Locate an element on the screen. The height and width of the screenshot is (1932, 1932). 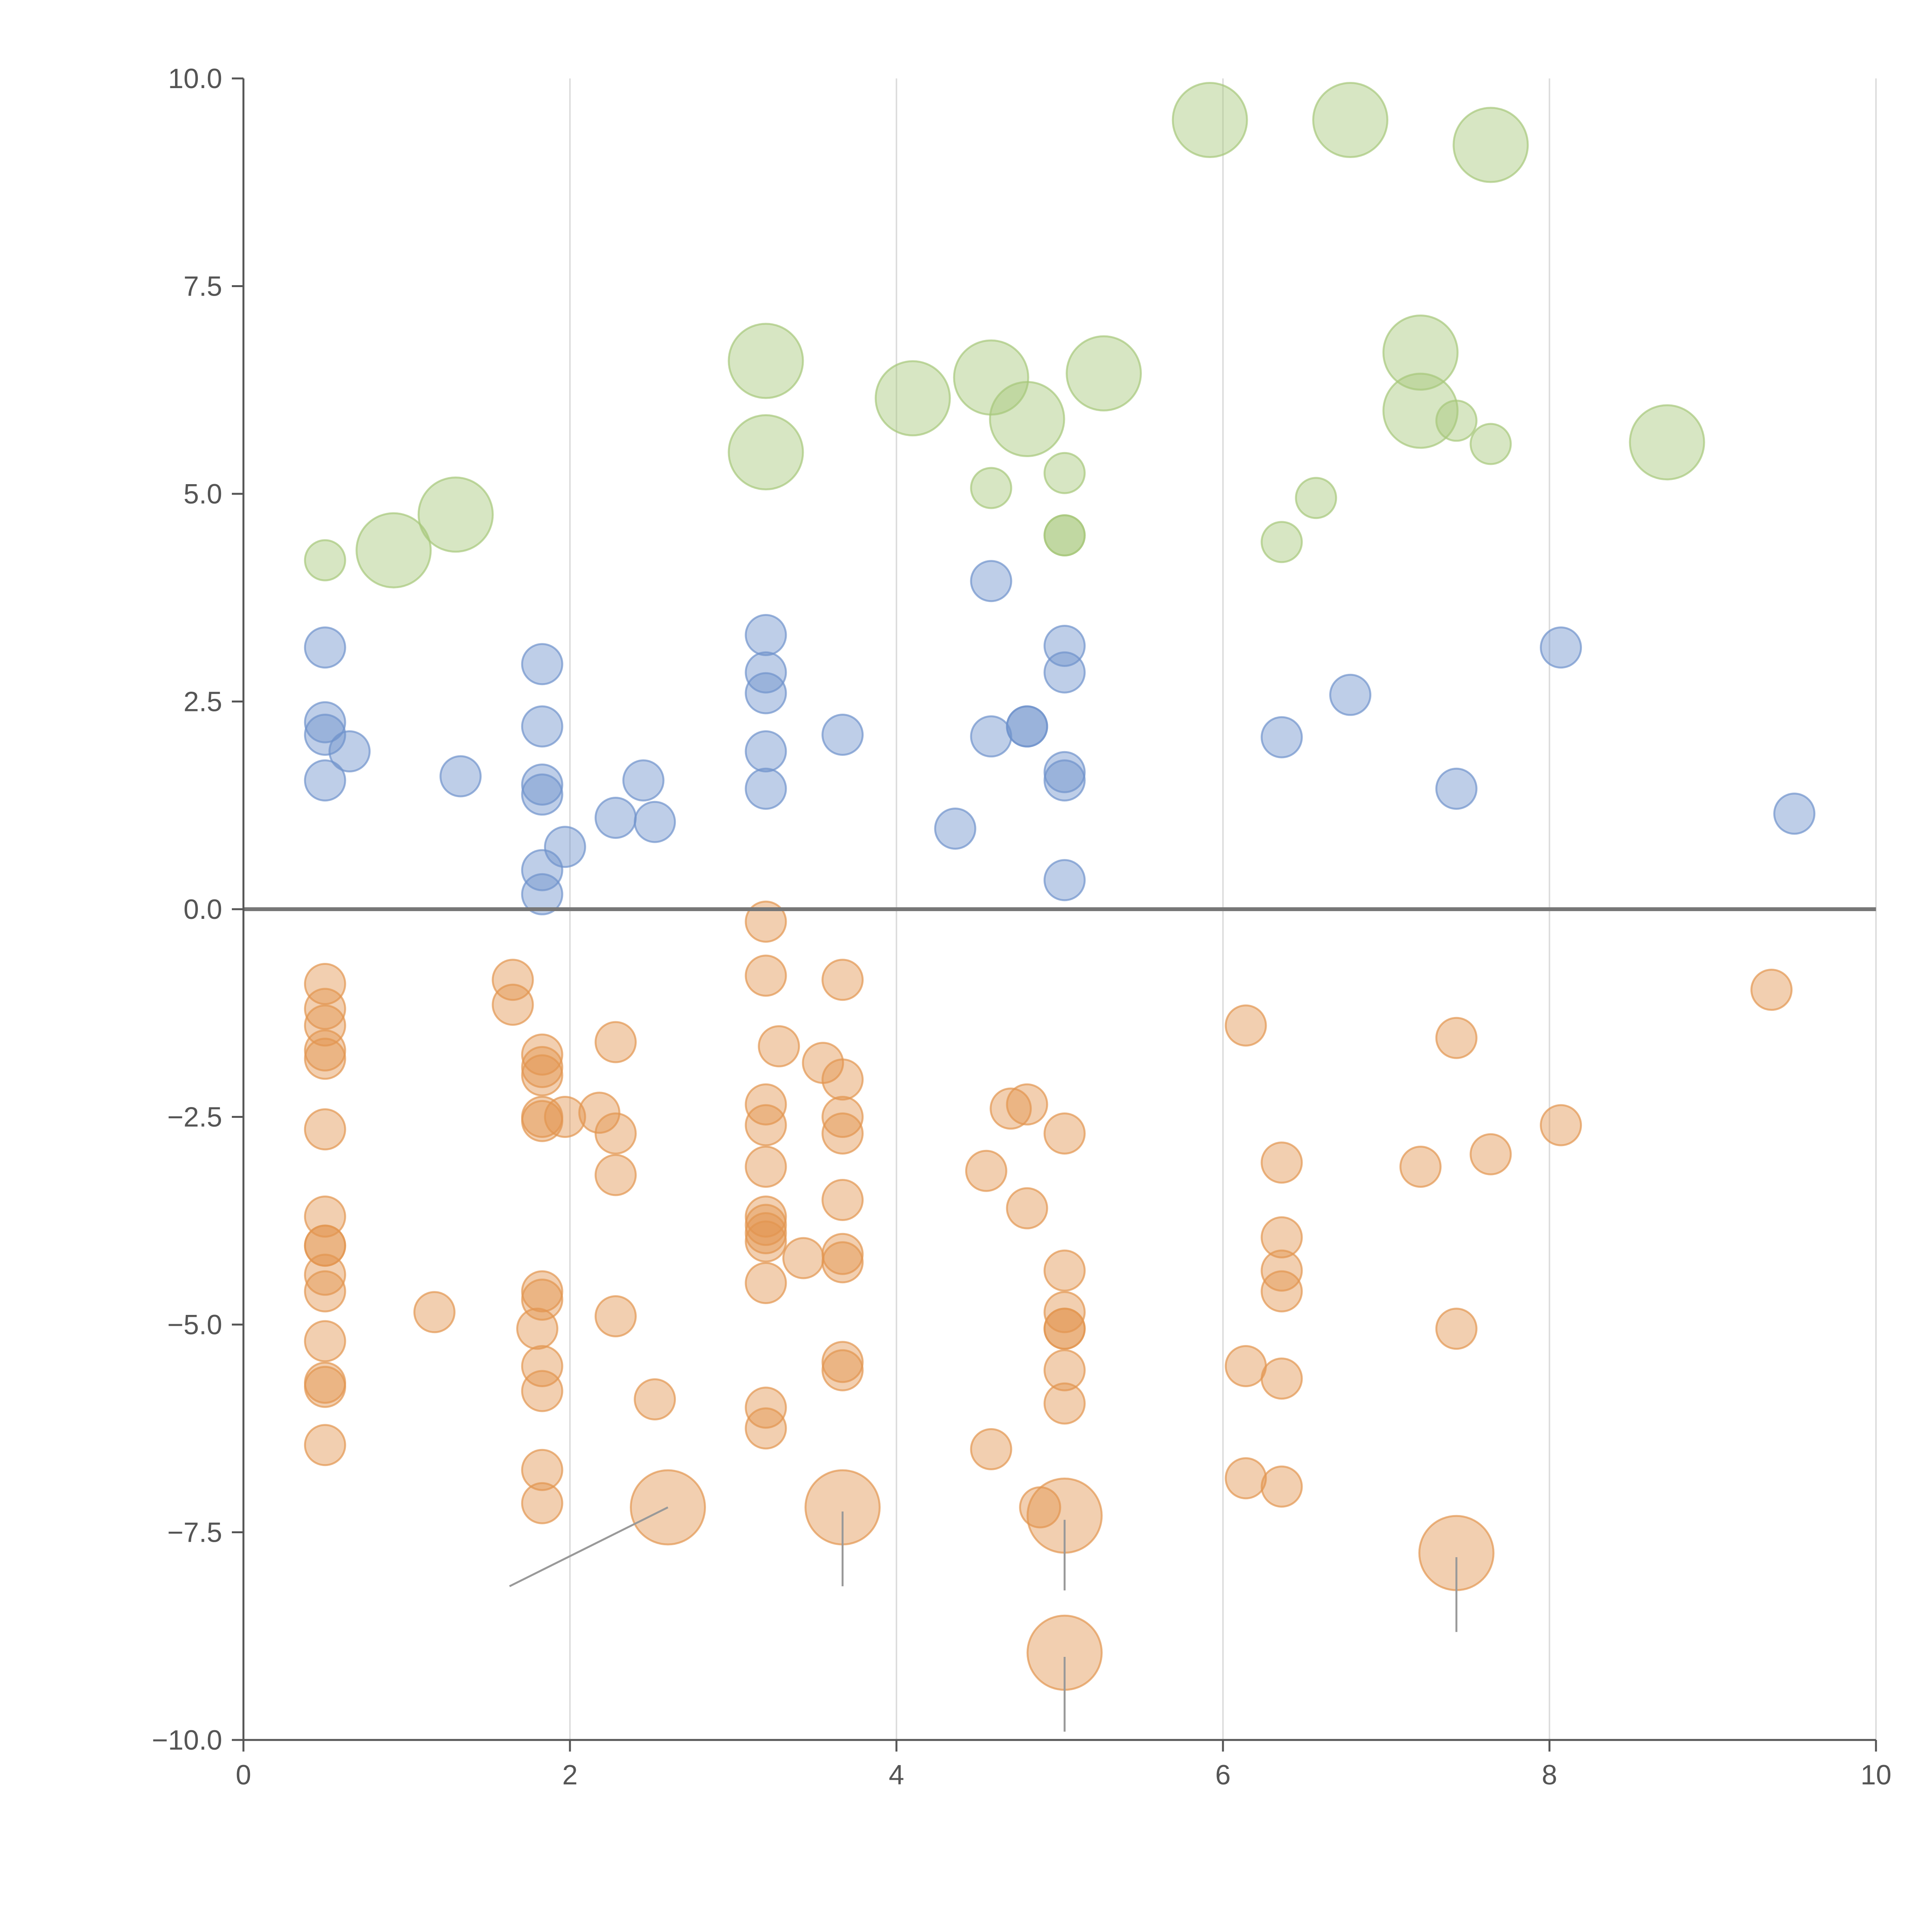
y-tick-label: 10.0 is located at coordinates (195, 78).